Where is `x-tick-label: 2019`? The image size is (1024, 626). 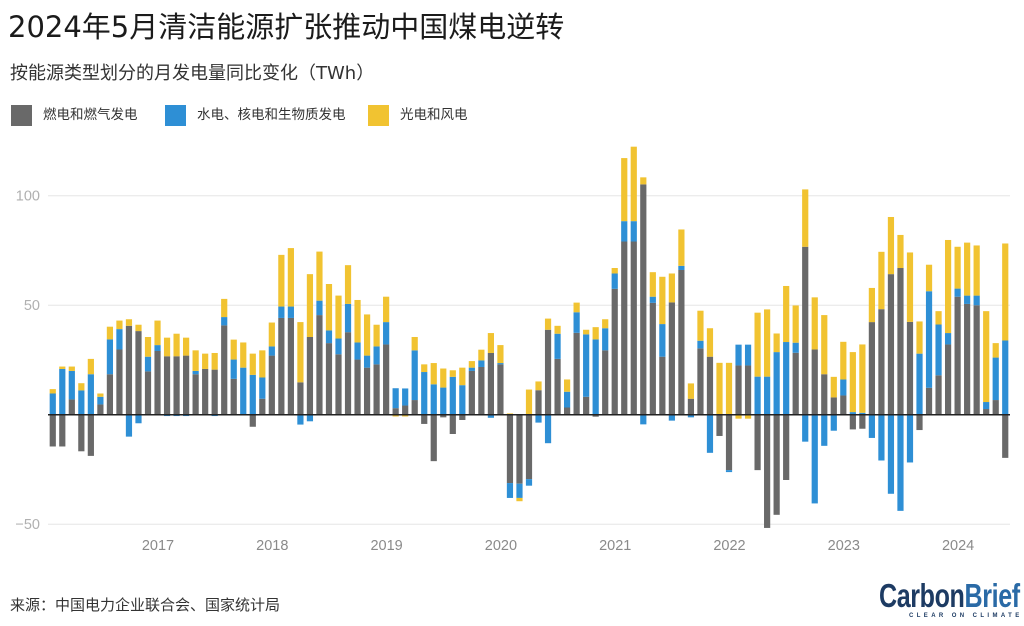 x-tick-label: 2019 is located at coordinates (386, 546).